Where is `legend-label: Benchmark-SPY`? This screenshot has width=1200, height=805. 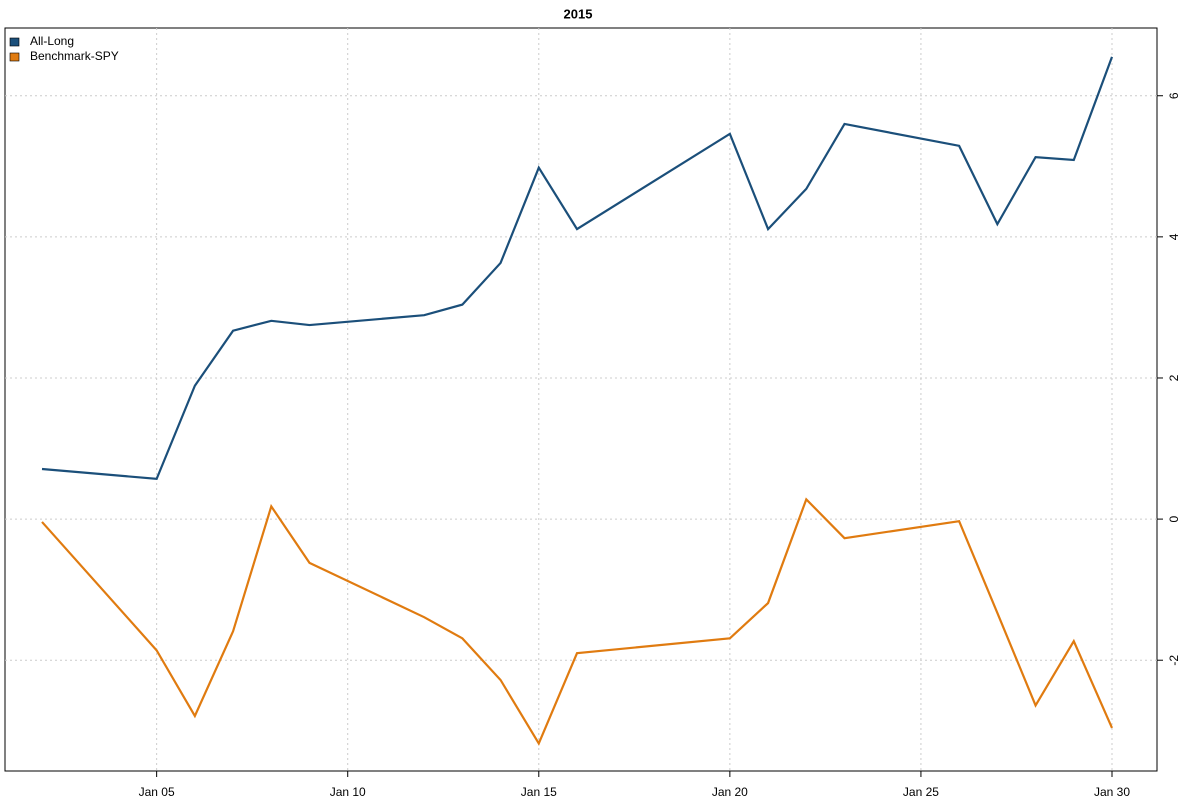 legend-label: Benchmark-SPY is located at coordinates (74, 56).